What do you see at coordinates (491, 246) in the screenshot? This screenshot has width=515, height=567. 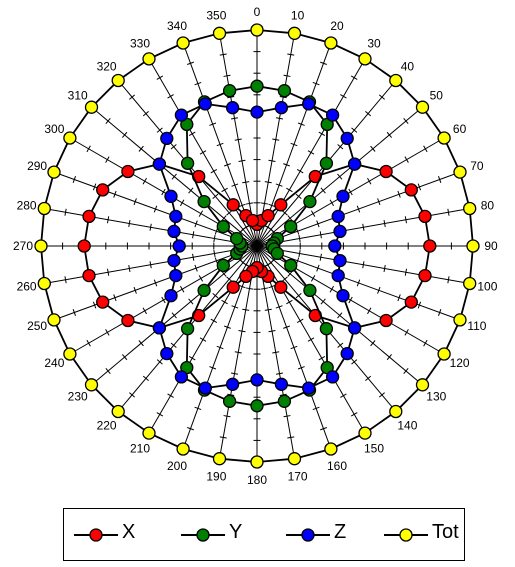 I see `angle-label-90: 90` at bounding box center [491, 246].